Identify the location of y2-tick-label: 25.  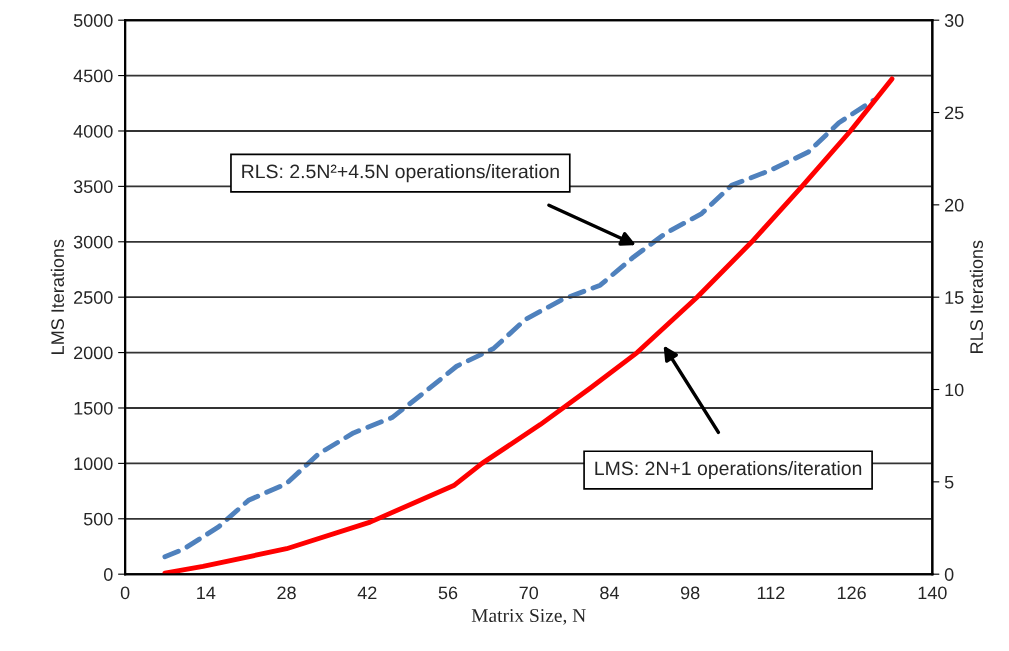
(954, 113).